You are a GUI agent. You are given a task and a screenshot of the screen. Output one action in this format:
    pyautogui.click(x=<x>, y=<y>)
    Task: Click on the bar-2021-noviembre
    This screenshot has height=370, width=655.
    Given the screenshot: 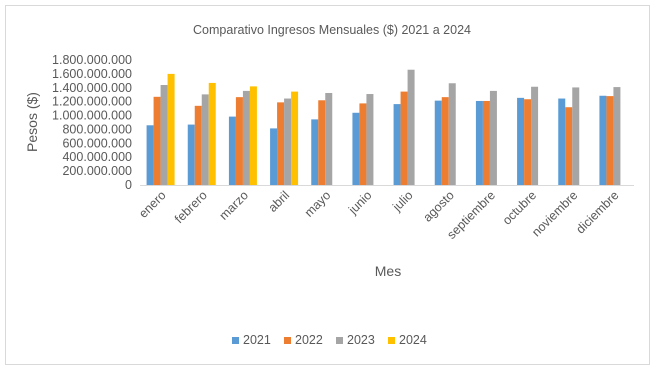 What is the action you would take?
    pyautogui.click(x=562, y=141)
    